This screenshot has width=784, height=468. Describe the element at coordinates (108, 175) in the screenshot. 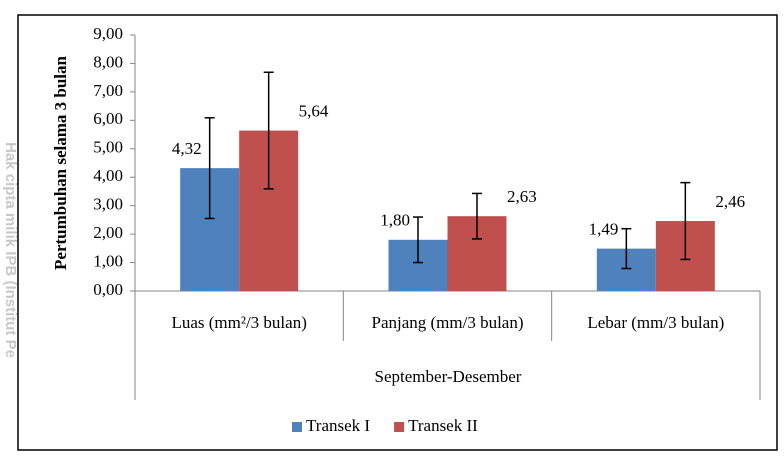

I see `y-tick-label: 4,00` at that location.